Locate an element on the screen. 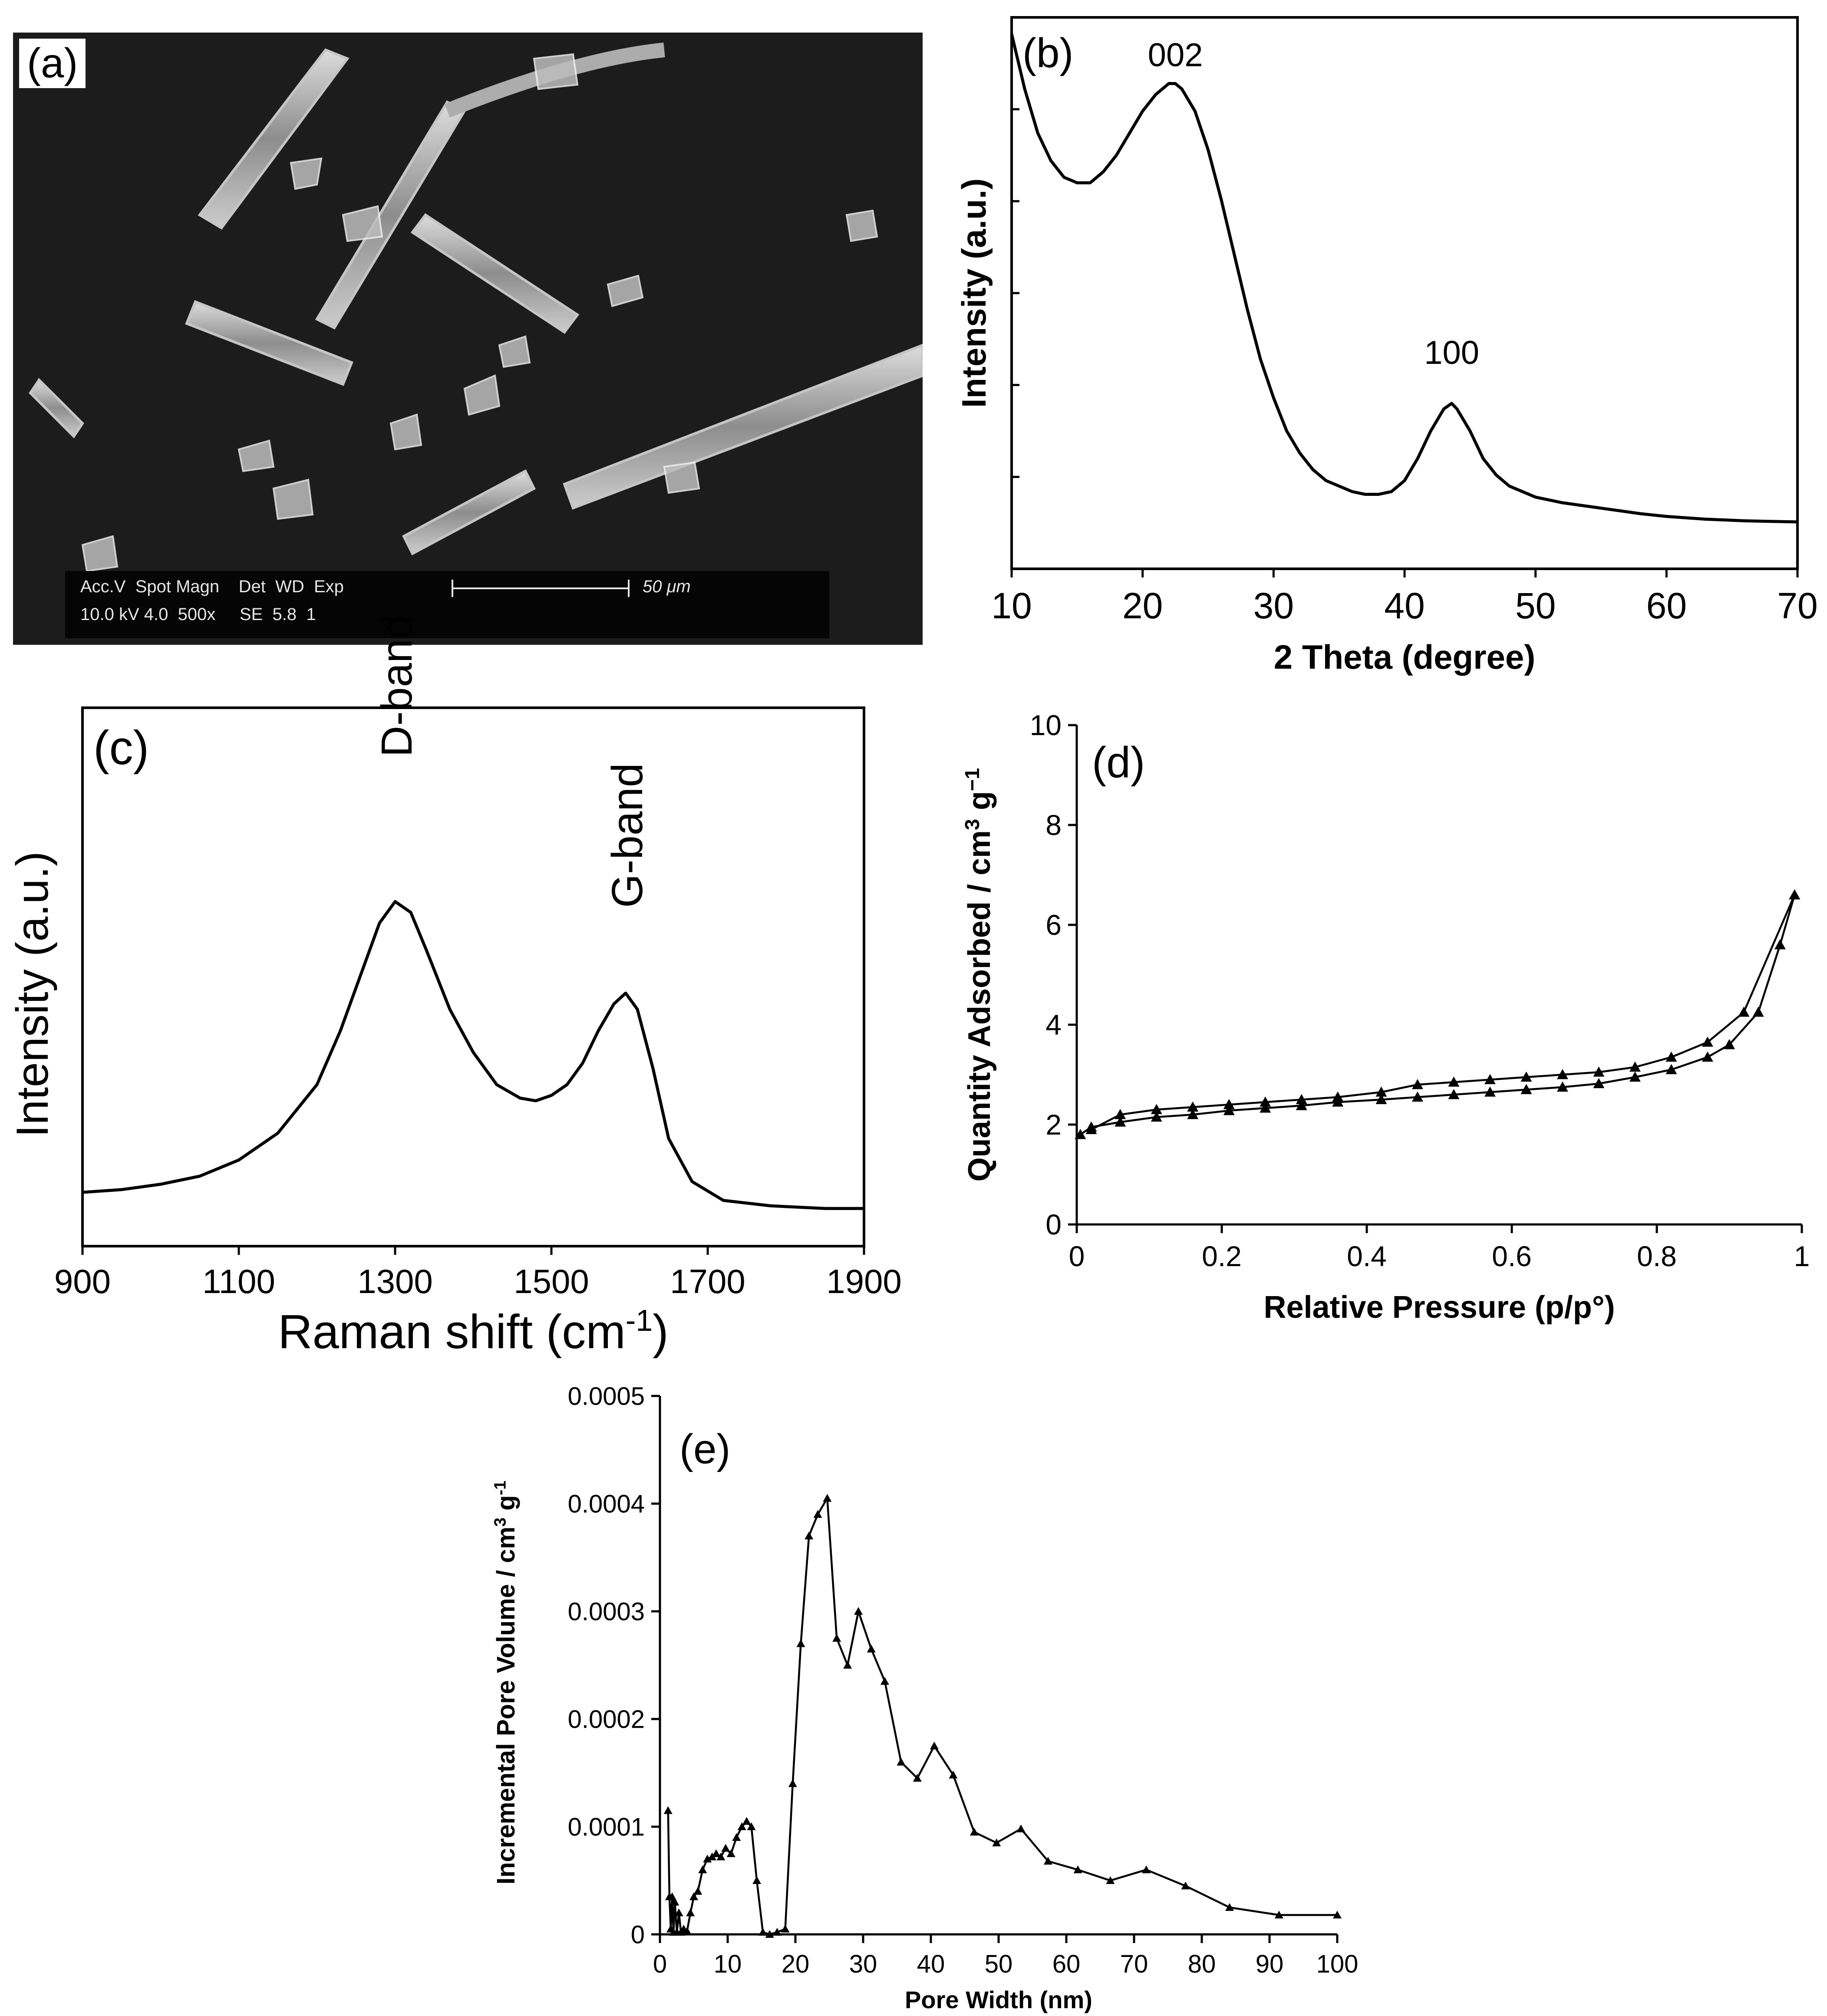 This screenshot has height=2016, width=1827. y-tick-label: 10 is located at coordinates (1046, 725).